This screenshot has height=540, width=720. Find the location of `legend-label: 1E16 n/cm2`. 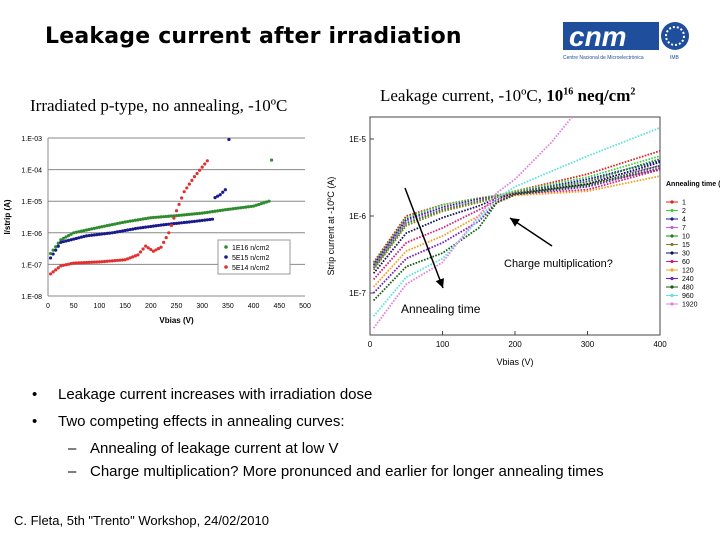

legend-label: 1E16 n/cm2 is located at coordinates (250, 248).